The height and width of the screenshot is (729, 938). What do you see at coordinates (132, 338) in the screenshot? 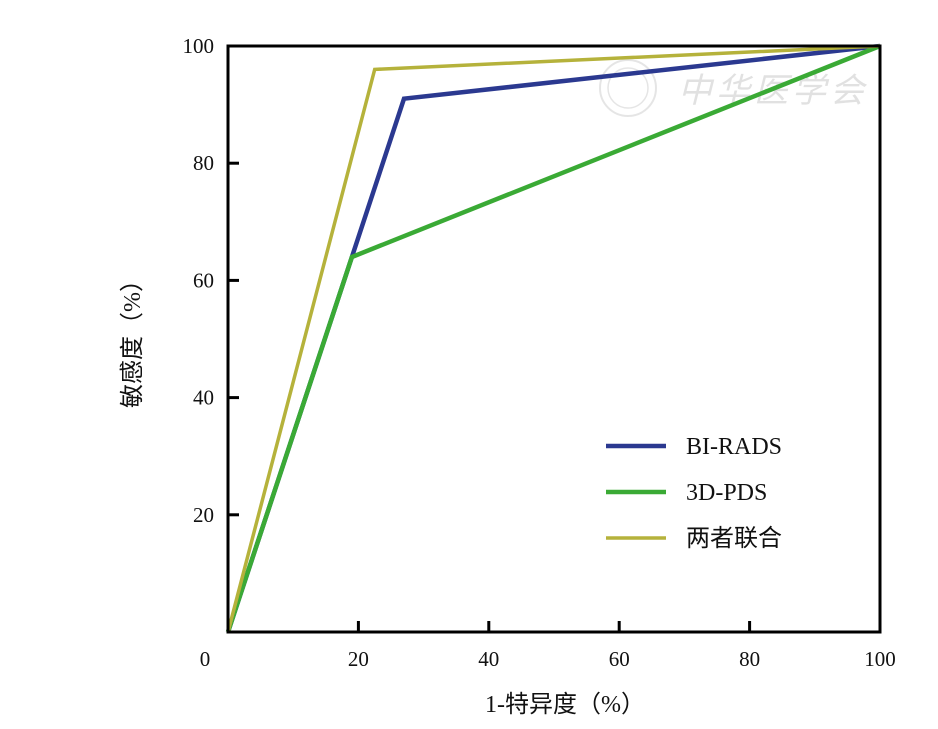
I see `y-axis-title: 敏感度（%）` at bounding box center [132, 338].